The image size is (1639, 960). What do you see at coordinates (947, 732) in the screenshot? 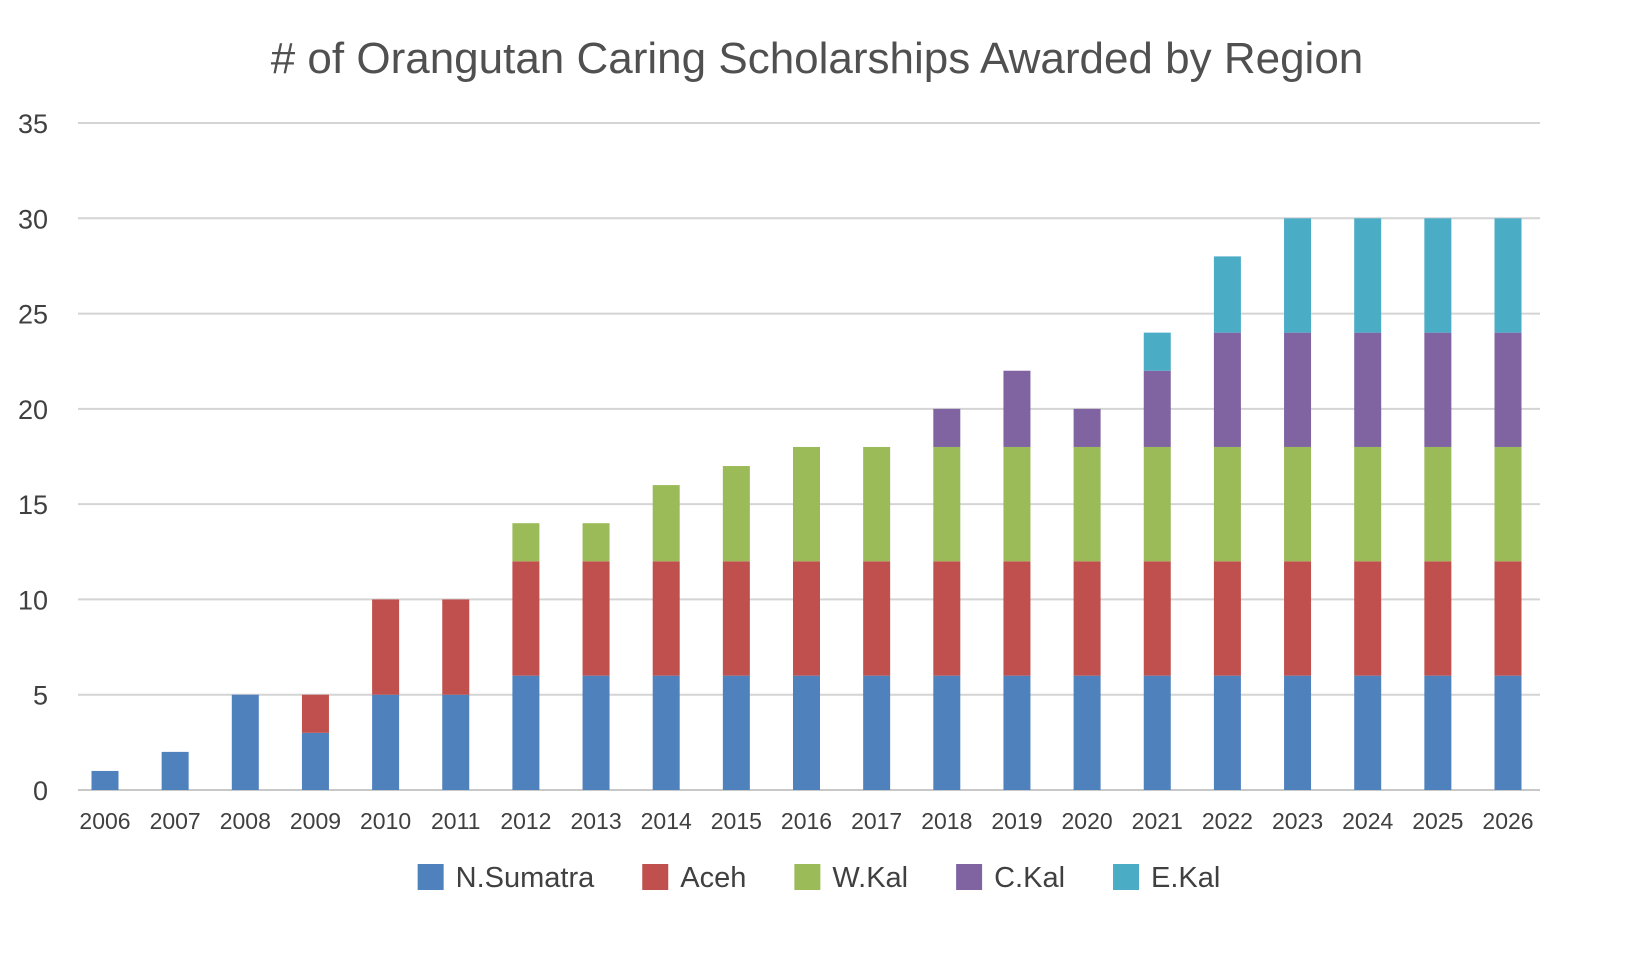
I see `bar-segment-n-sumatra-2018` at bounding box center [947, 732].